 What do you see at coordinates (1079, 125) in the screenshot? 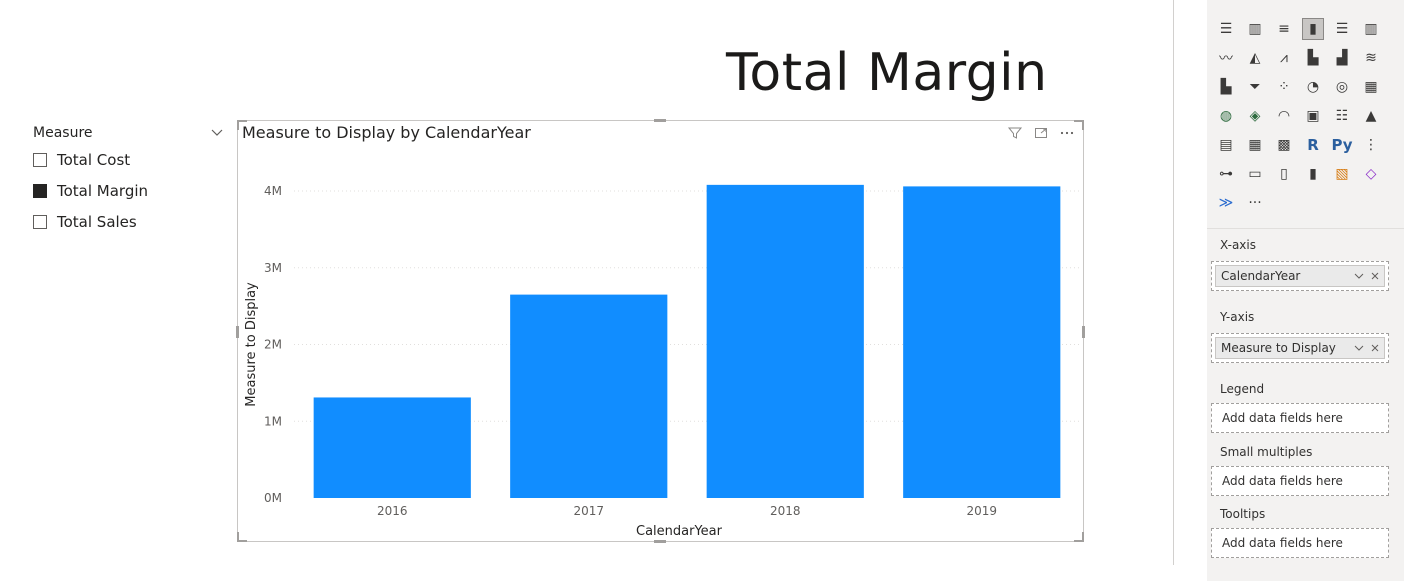
I see `resize-corner-tr` at bounding box center [1079, 125].